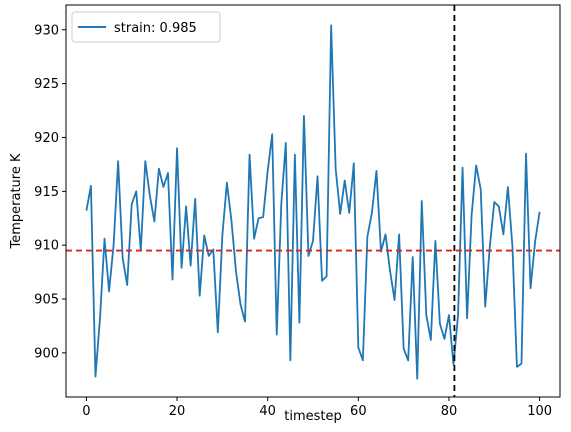  I want to click on y-tick-label: 930, so click(46, 30).